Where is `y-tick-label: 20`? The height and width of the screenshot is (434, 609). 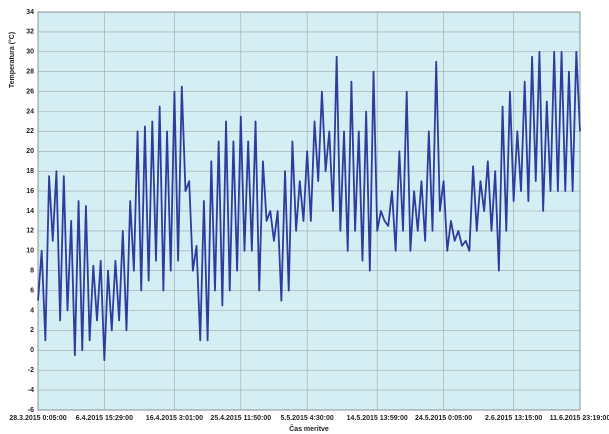
y-tick-label: 20 is located at coordinates (30, 151).